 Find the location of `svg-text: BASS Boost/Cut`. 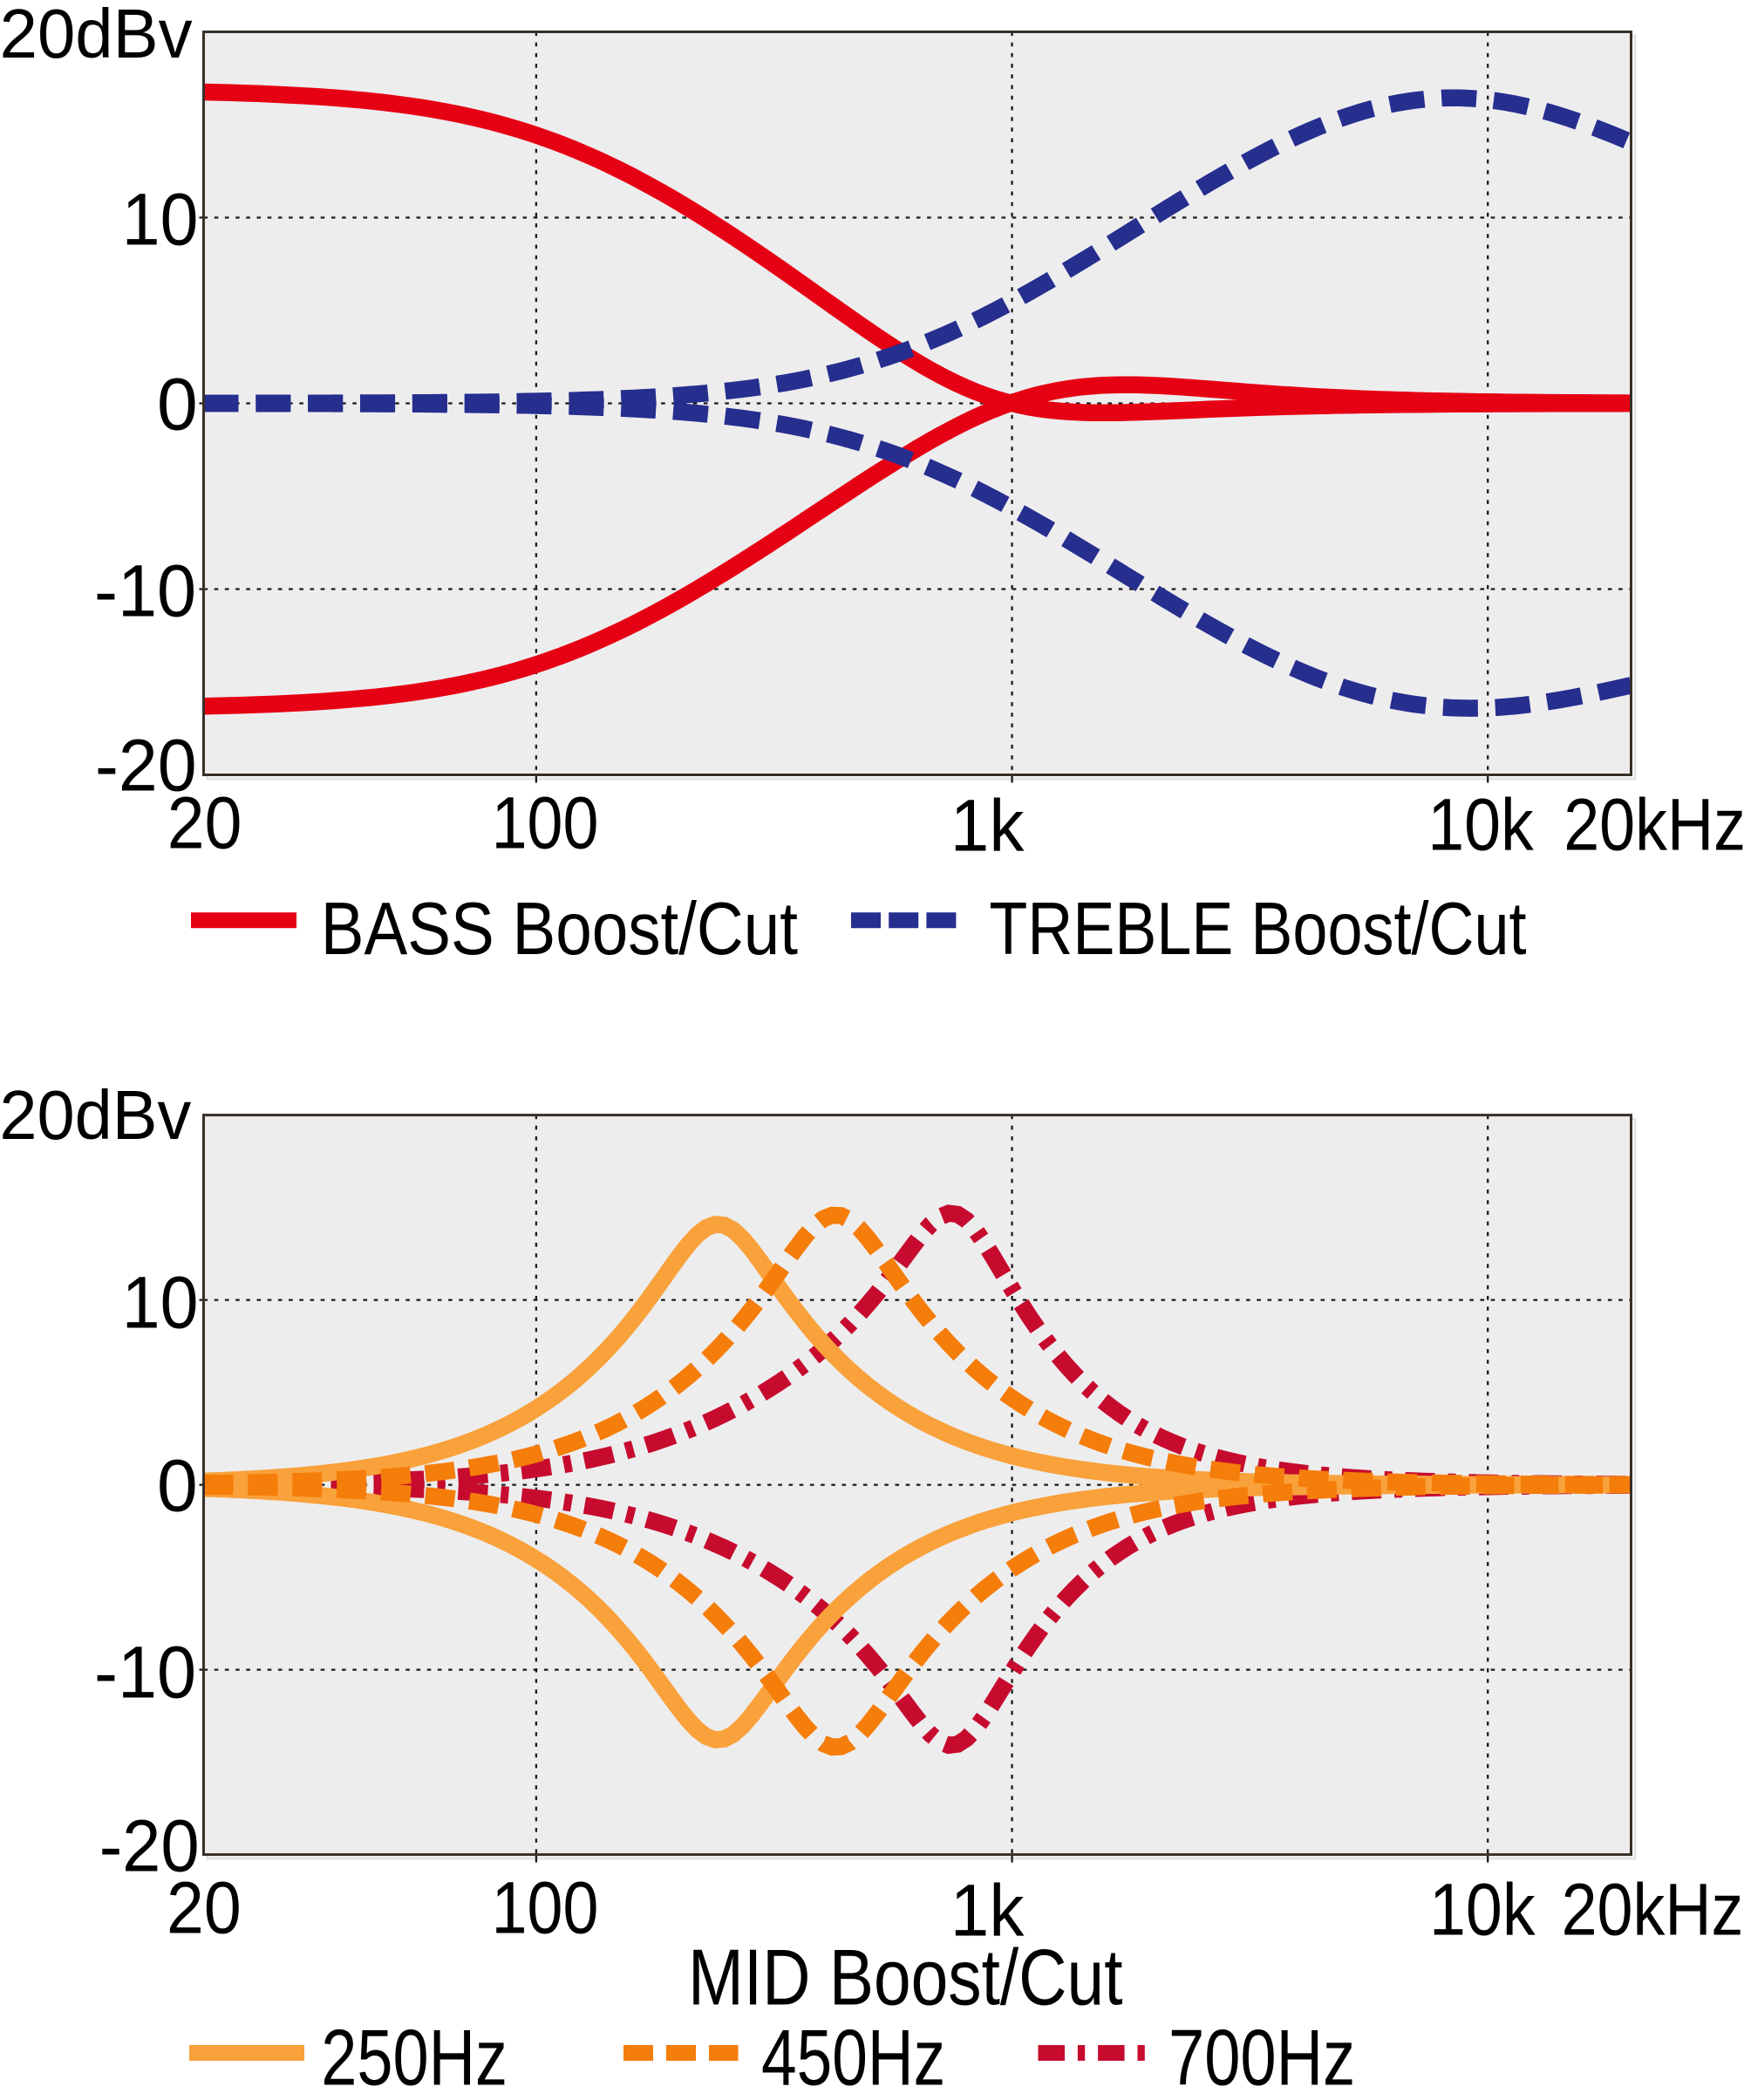

svg-text: BASS Boost/Cut is located at coordinates (559, 930).